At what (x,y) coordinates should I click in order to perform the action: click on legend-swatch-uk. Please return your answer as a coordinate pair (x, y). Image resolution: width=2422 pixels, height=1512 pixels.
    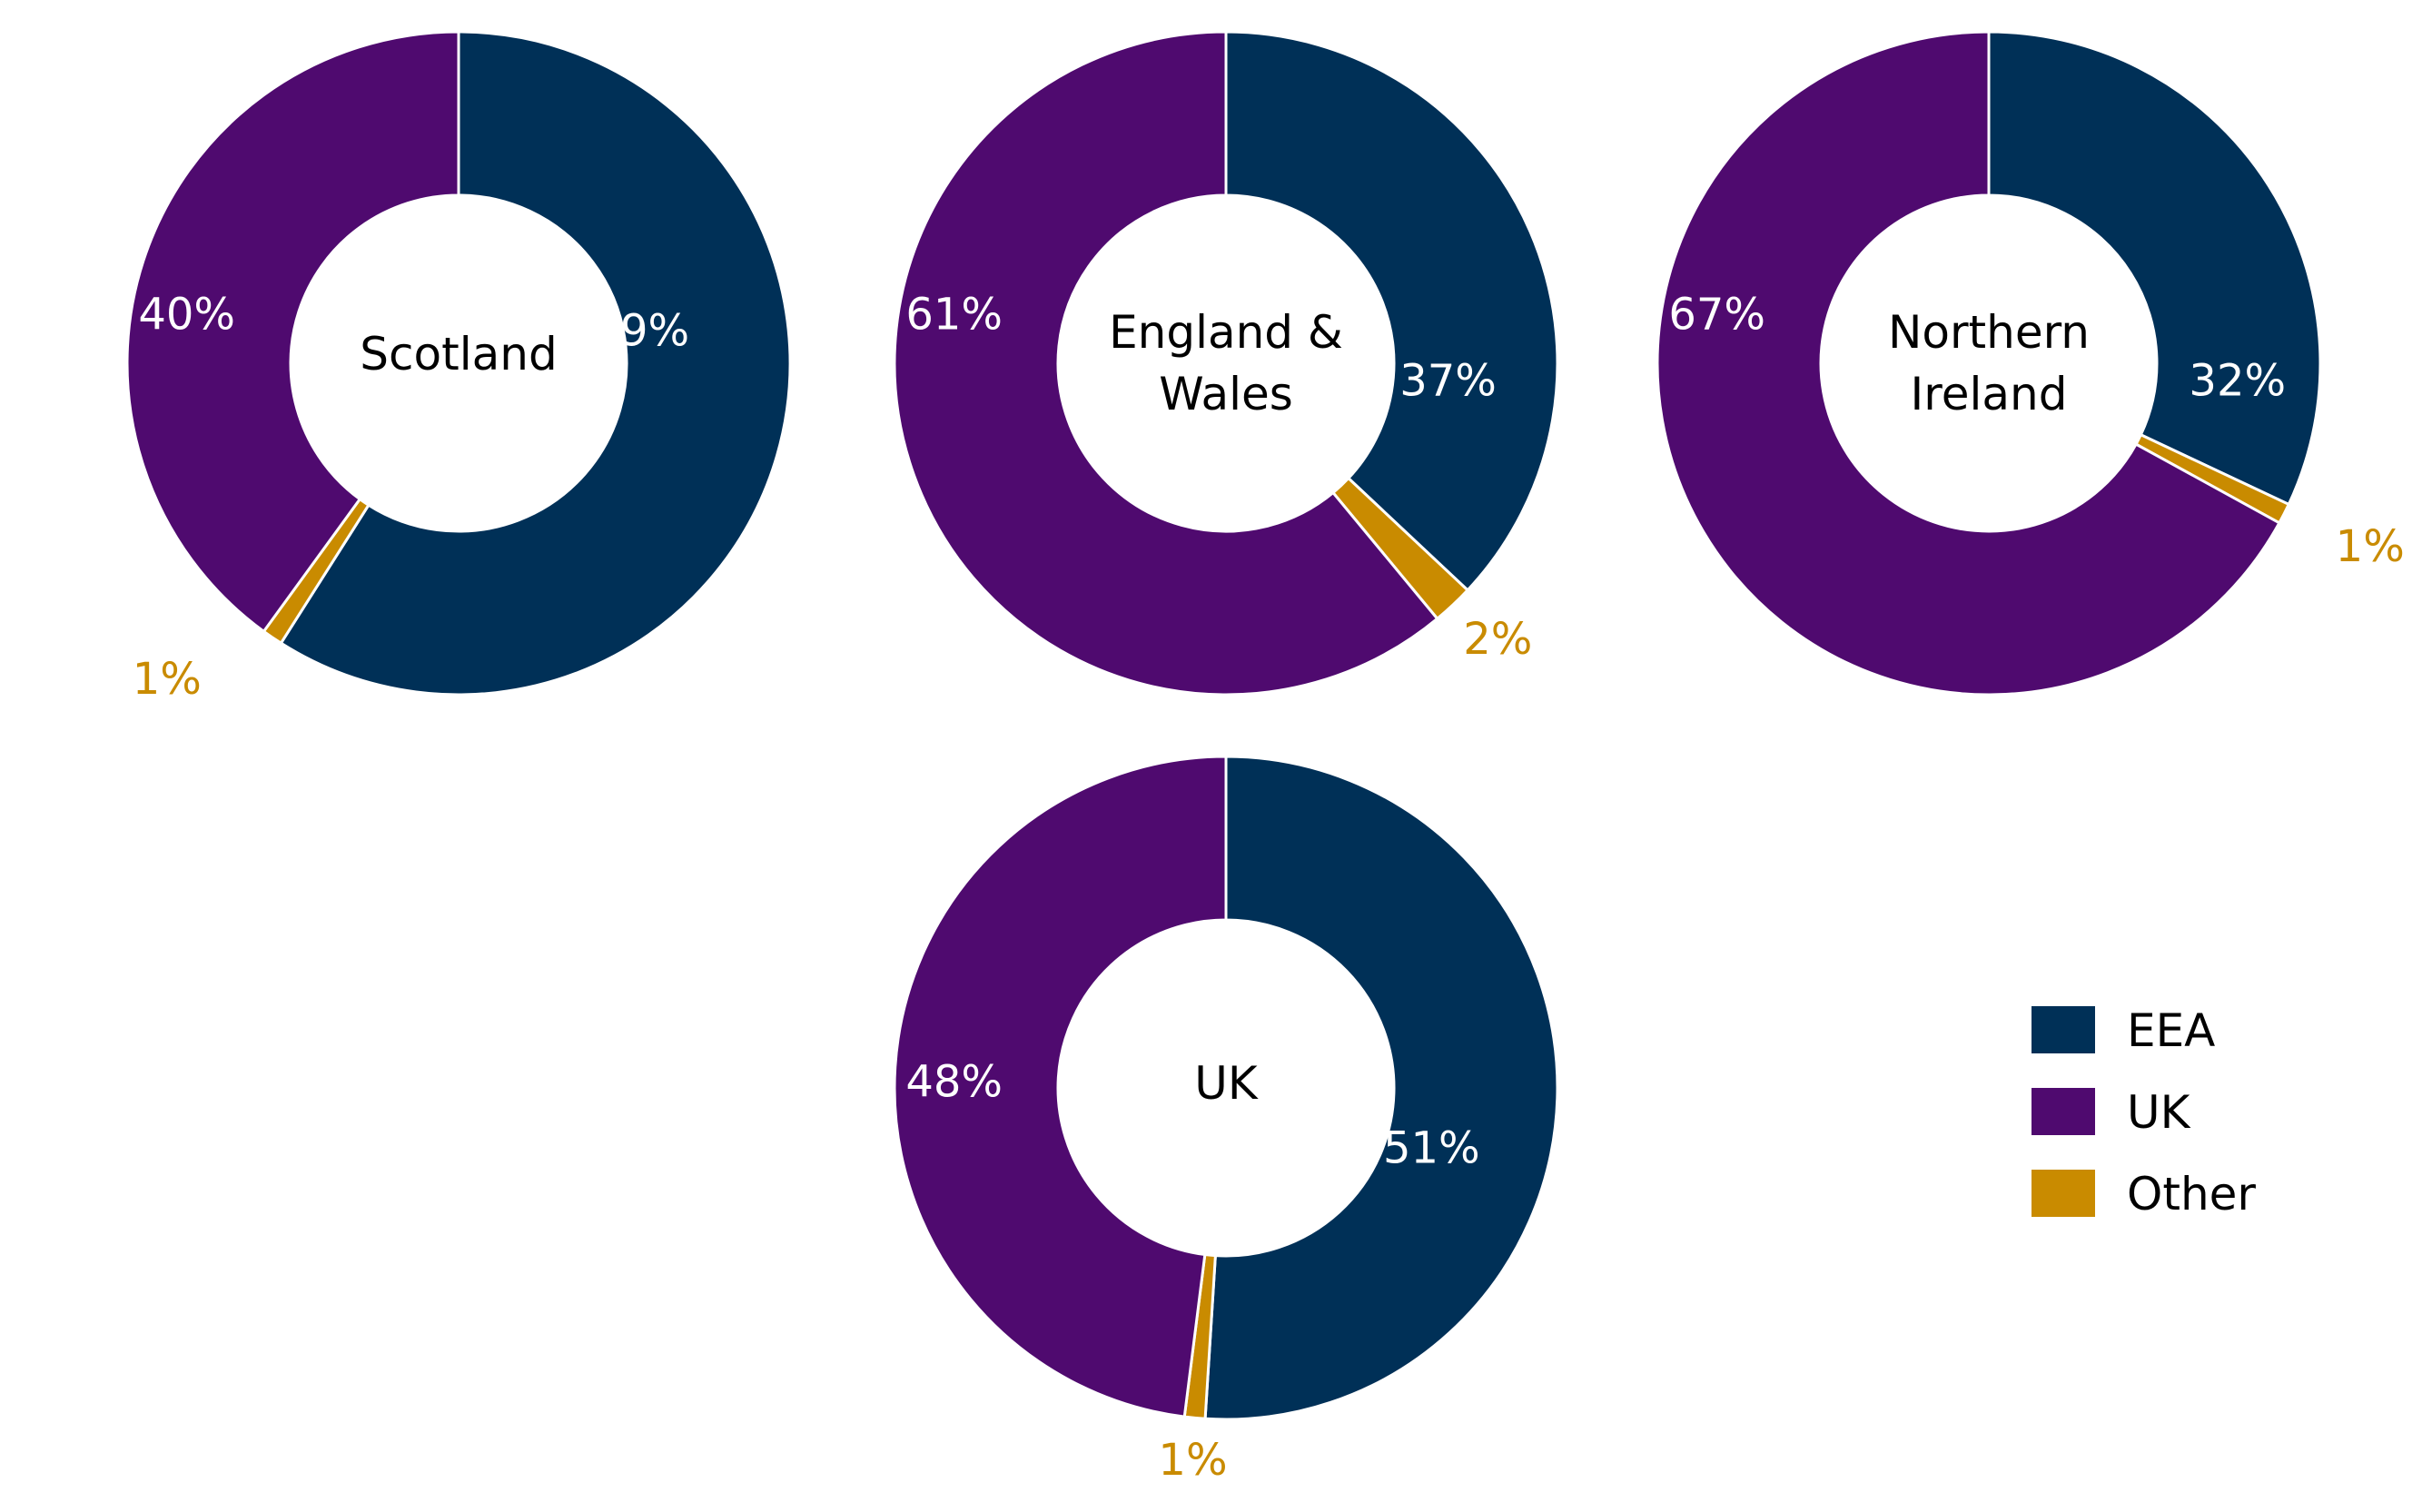
    Looking at the image, I should click on (2063, 1112).